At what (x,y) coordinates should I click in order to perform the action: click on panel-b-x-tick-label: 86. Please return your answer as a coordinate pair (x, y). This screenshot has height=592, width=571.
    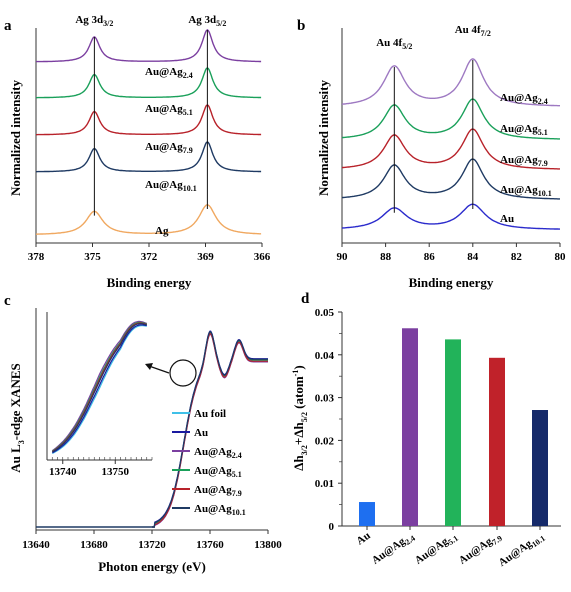
    Looking at the image, I should click on (430, 257).